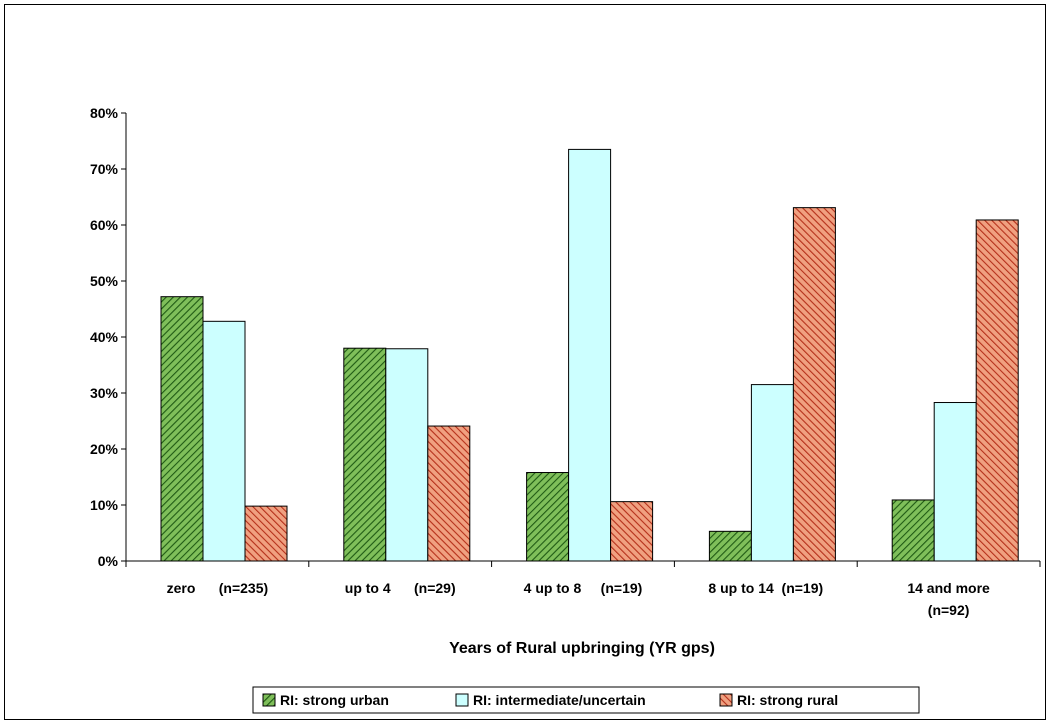  What do you see at coordinates (948, 588) in the screenshot?
I see `x-tick-label: 14 and more` at bounding box center [948, 588].